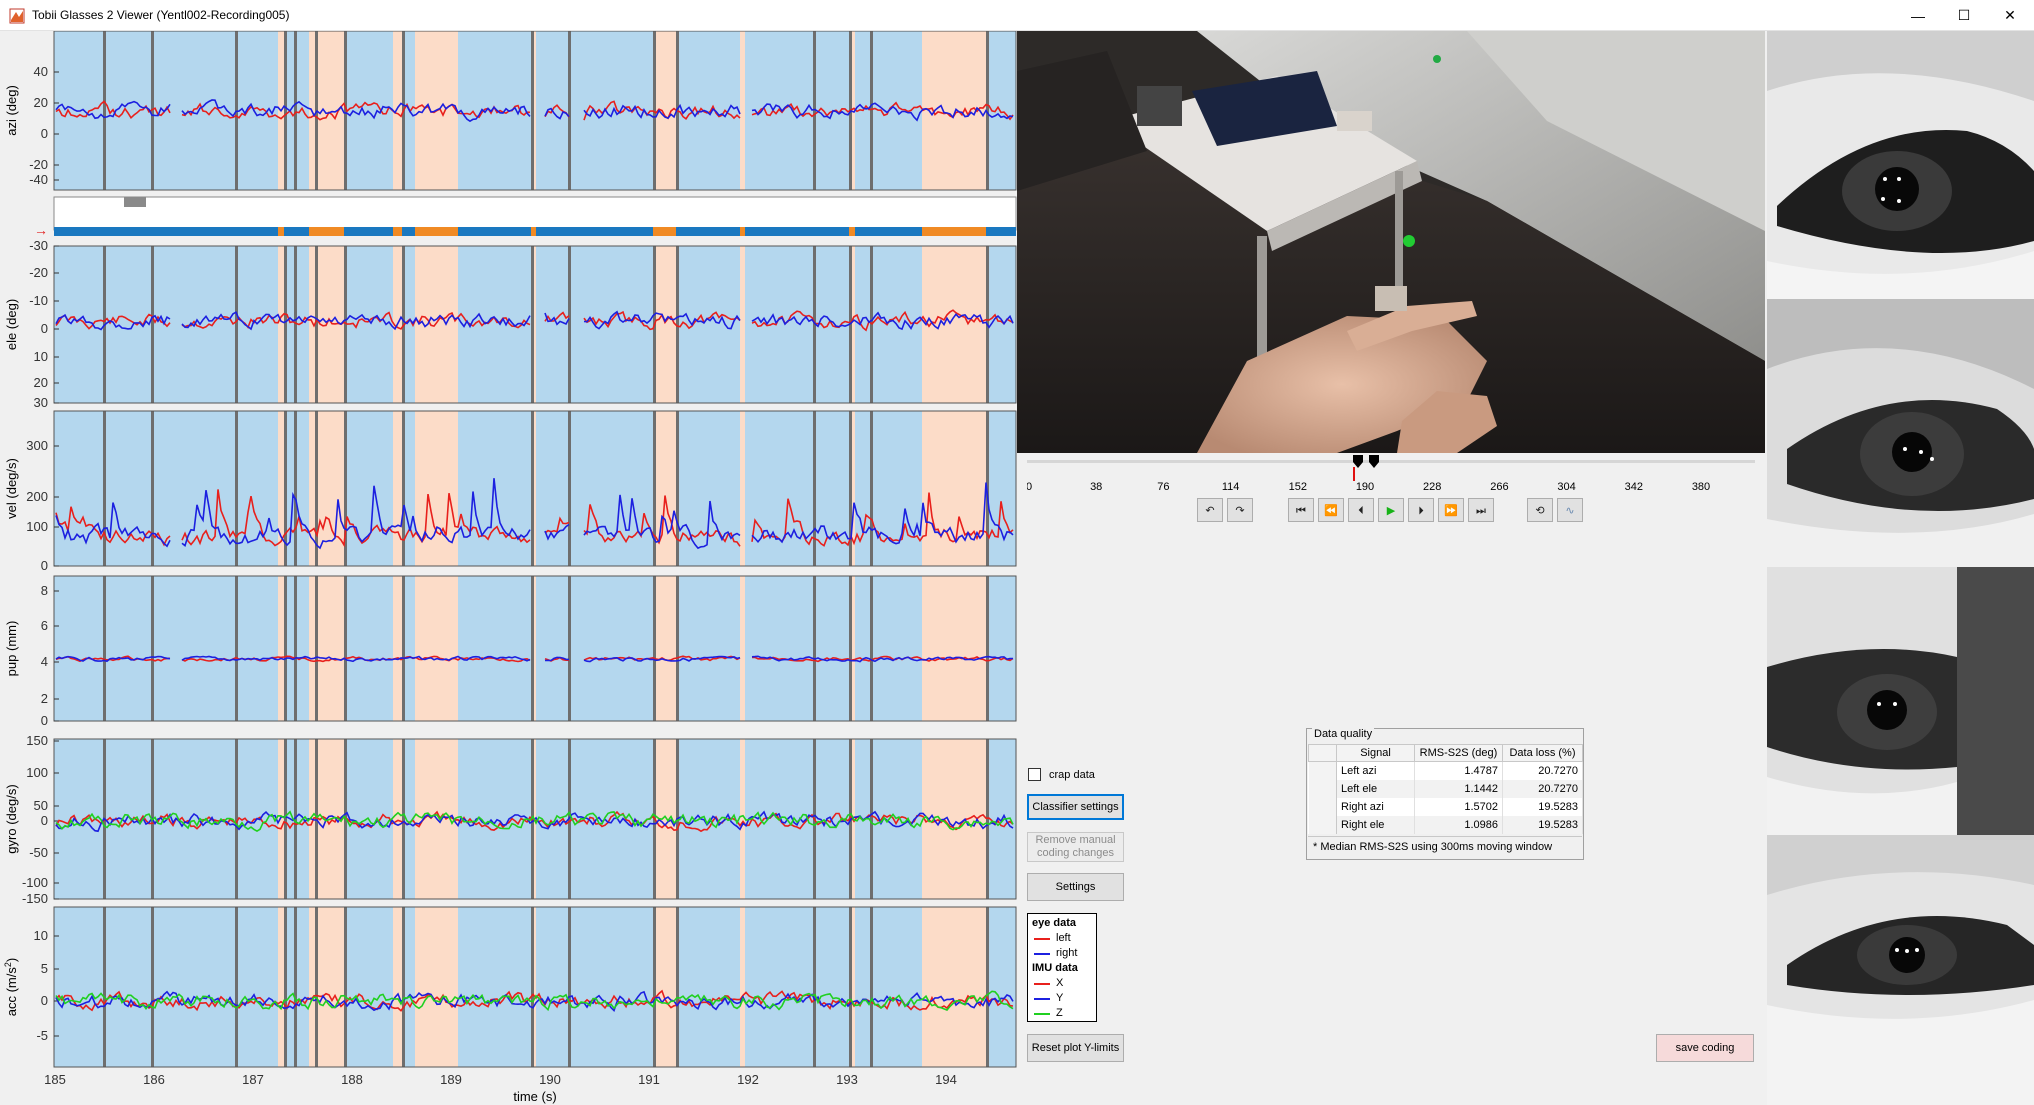  Describe the element at coordinates (1481, 510) in the screenshot. I see `skip-to-end-button: ⏭` at that location.